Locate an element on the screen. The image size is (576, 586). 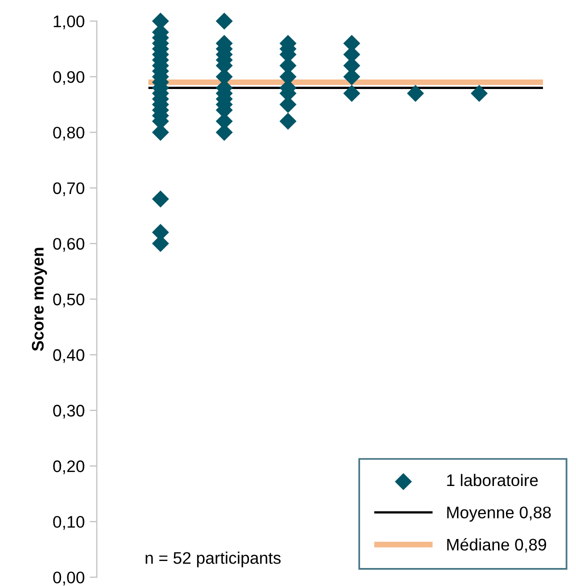
legend-label: 1 laboratoire is located at coordinates (492, 480).